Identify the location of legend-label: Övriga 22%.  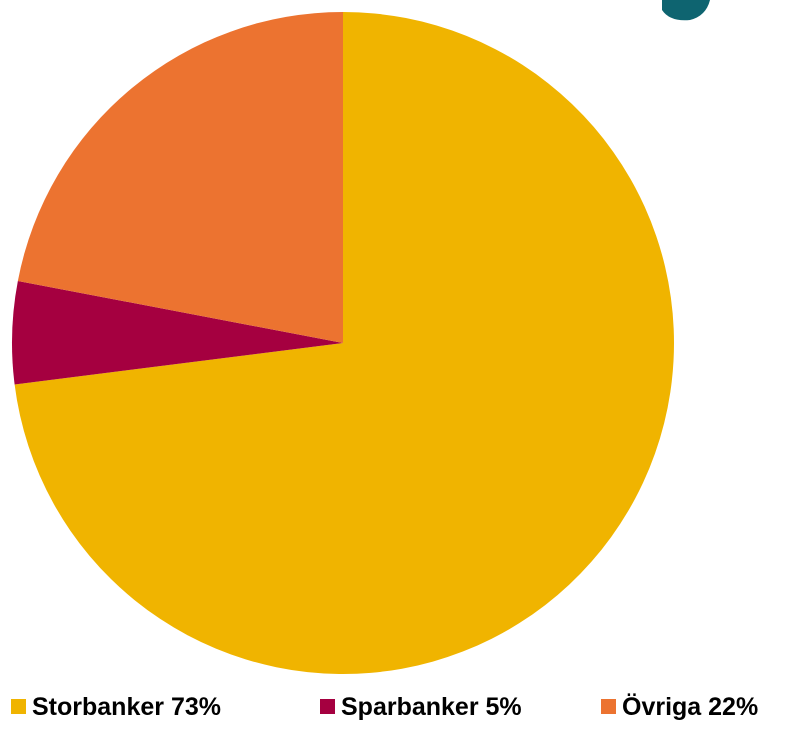
(690, 706).